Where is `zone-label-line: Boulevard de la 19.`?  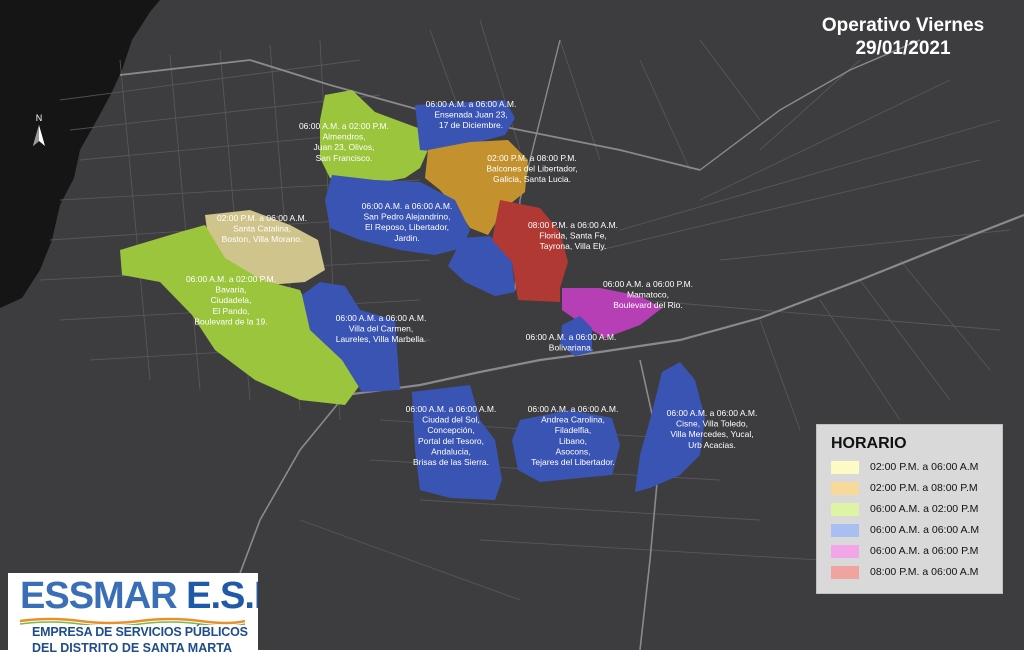 zone-label-line: Boulevard de la 19. is located at coordinates (230, 321).